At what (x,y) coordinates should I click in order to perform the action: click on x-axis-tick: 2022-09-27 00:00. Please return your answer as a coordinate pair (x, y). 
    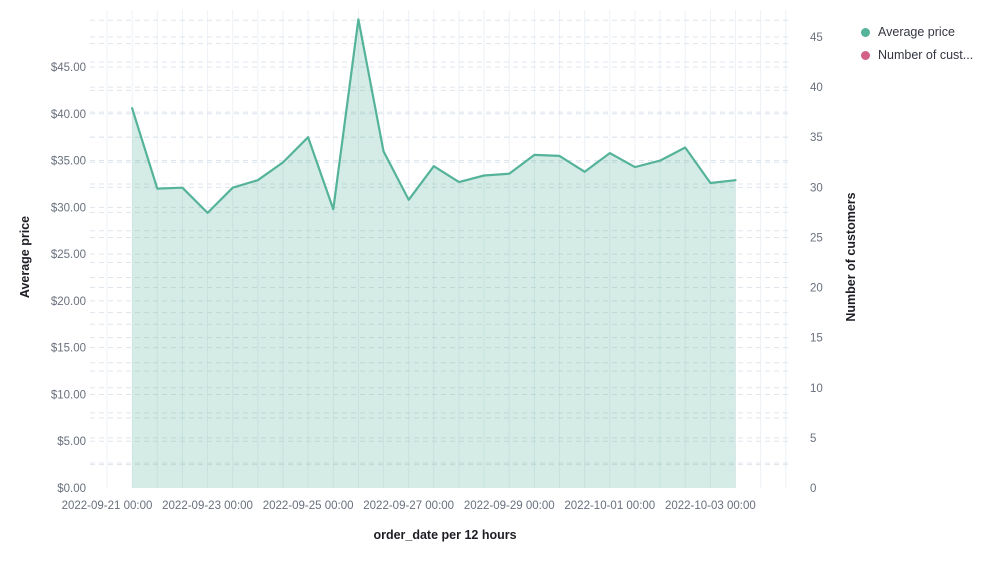
    Looking at the image, I should click on (408, 506).